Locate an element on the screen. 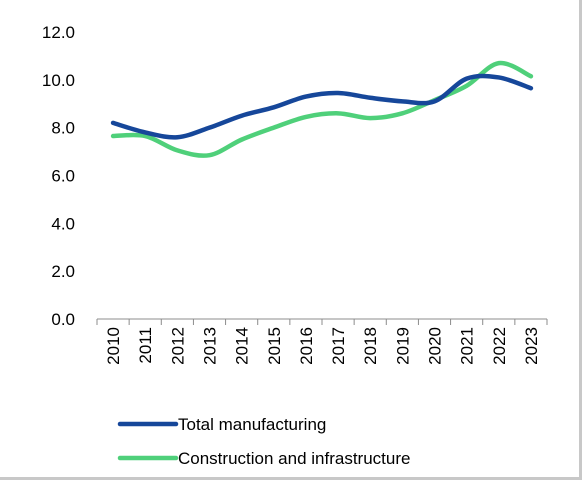  x-tick-label: 2011 is located at coordinates (145, 345).